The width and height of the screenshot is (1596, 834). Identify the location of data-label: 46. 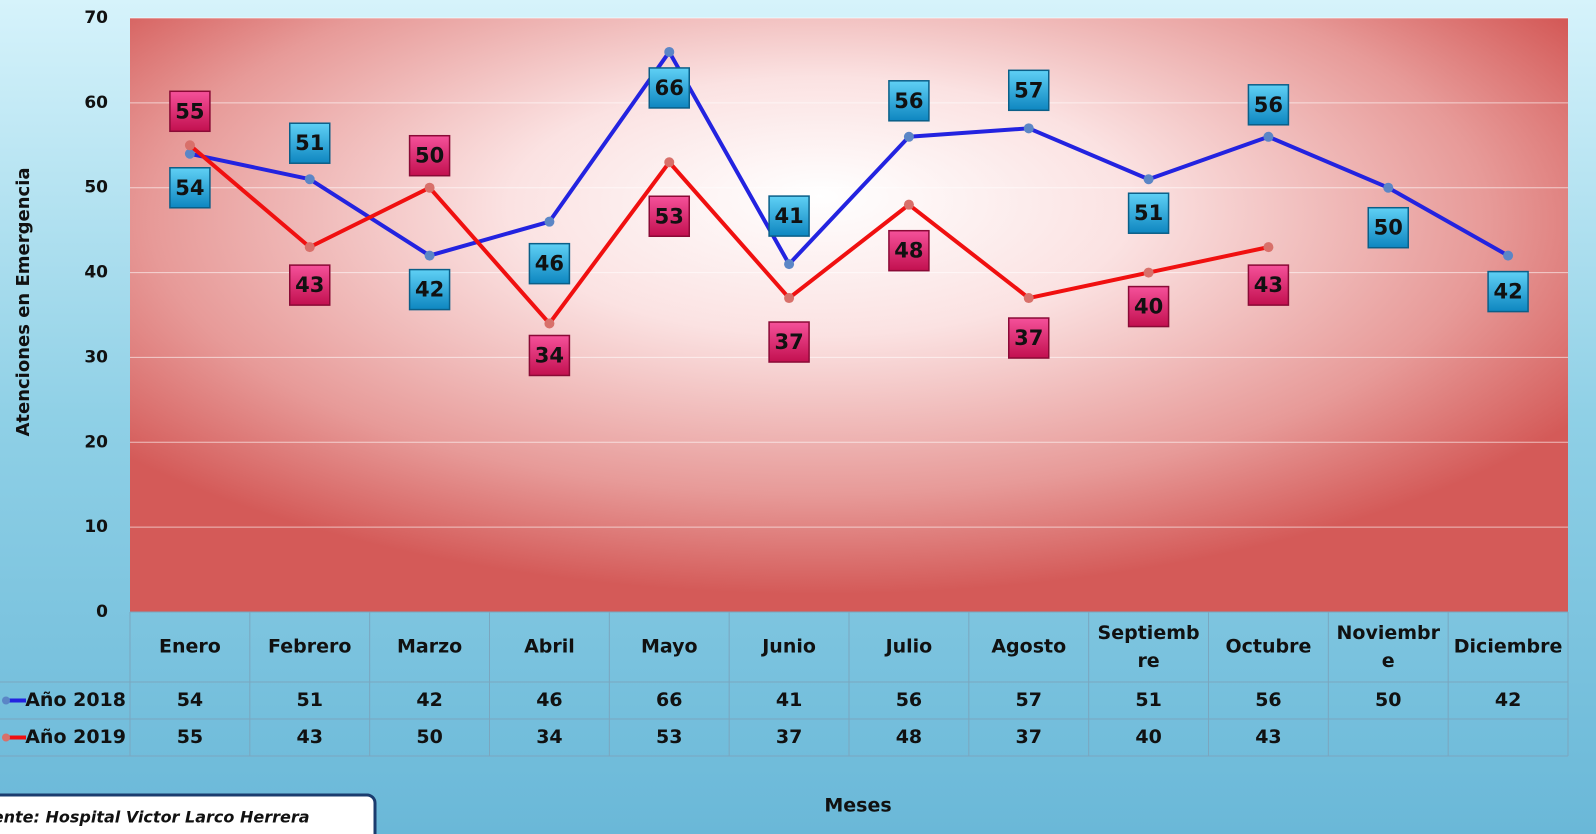
(549, 264).